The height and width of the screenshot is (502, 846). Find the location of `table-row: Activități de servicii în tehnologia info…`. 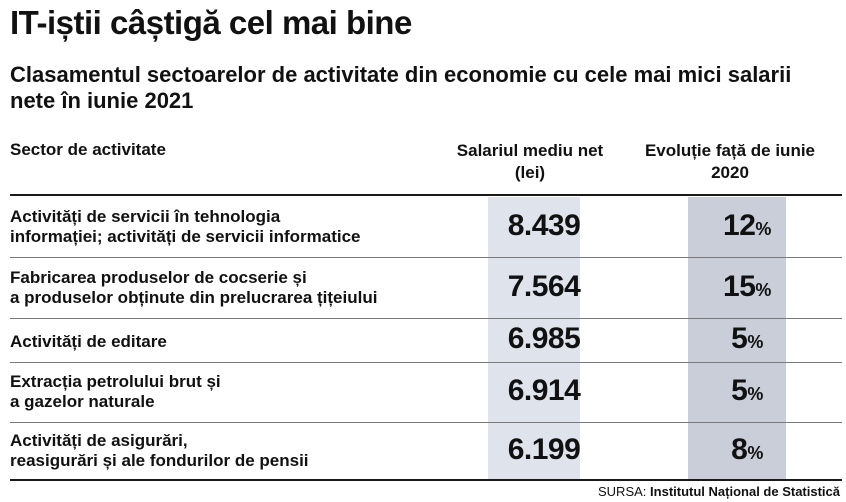

table-row: Activități de servicii în tehnologia info… is located at coordinates (426, 227).